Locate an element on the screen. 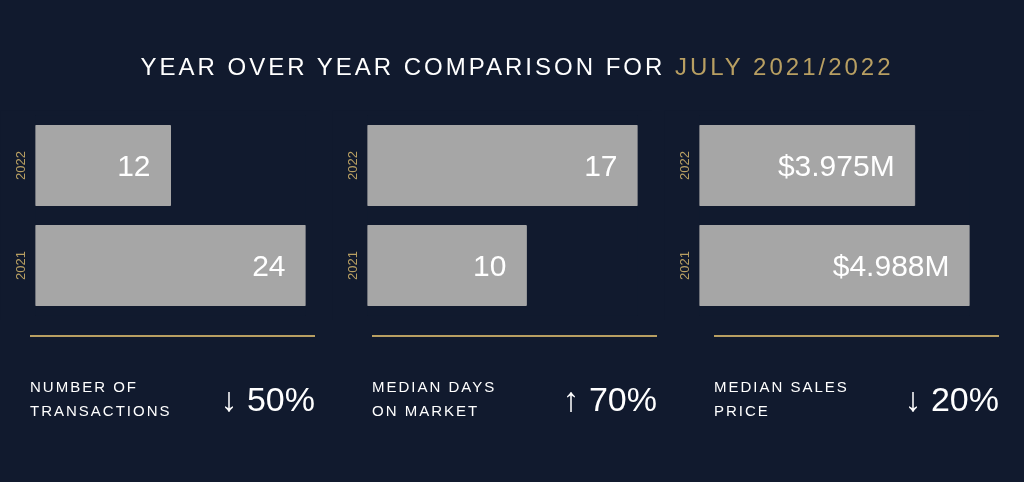 This screenshot has width=1024, height=482. data-label: $3.975M is located at coordinates (836, 165).